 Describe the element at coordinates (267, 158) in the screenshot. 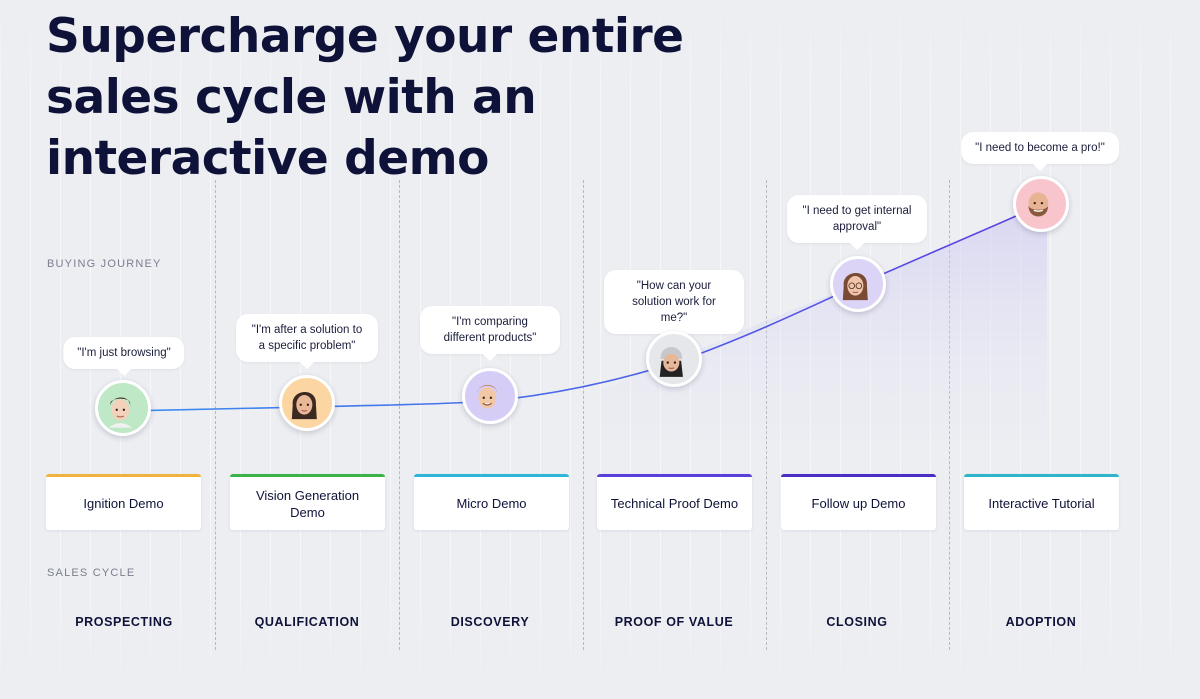

I see `title-line: interactive demo` at that location.